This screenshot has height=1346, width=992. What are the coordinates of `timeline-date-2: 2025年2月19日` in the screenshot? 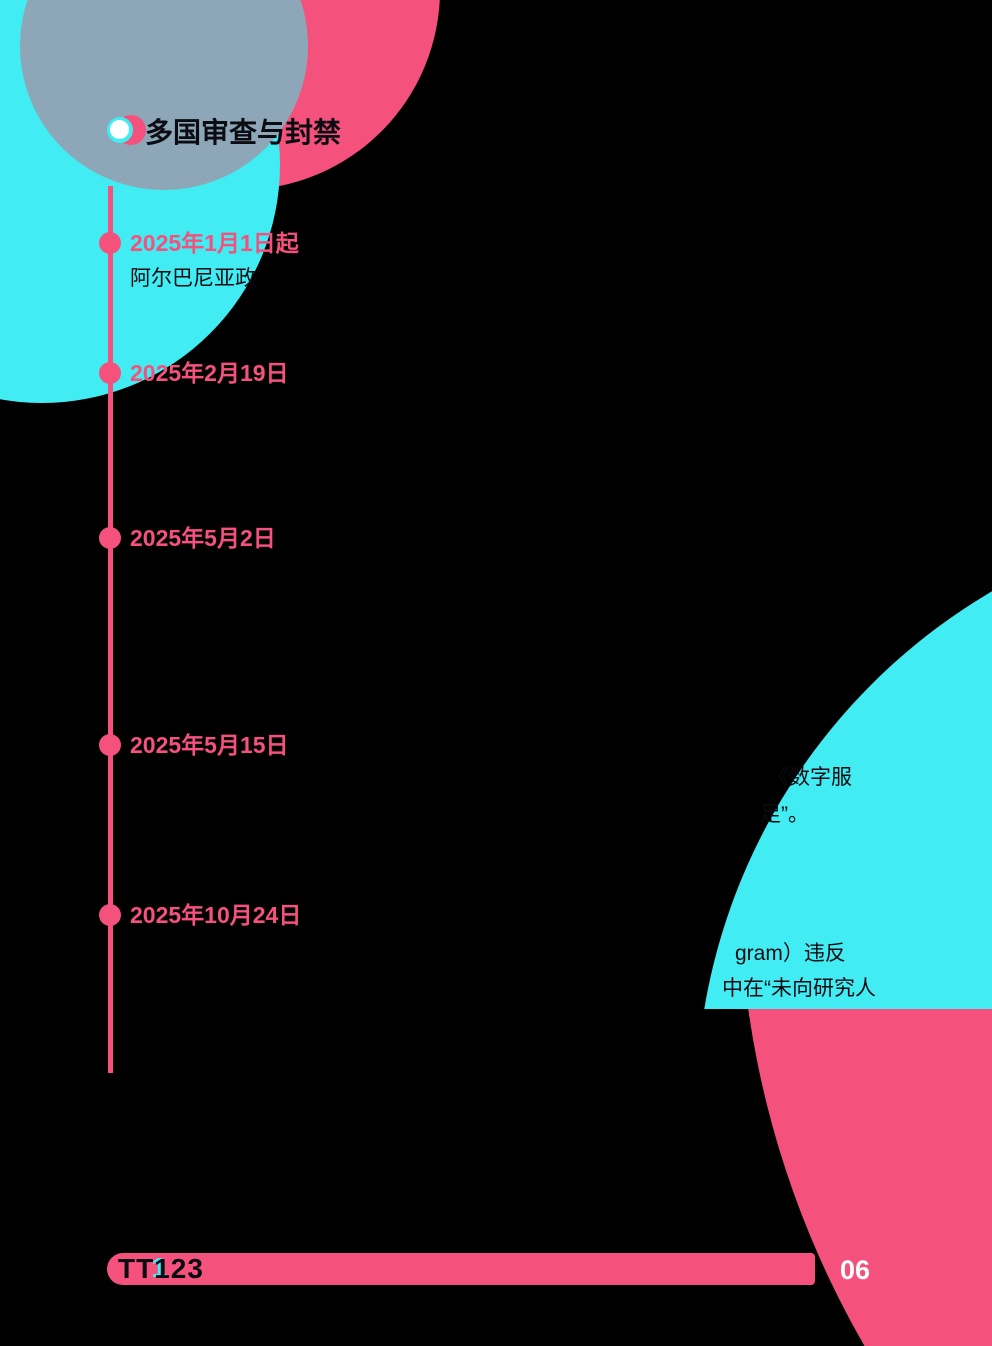 It's located at (209, 373).